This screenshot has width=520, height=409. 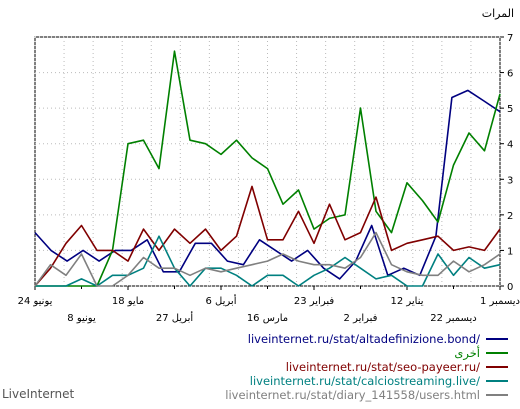 I want to click on x-tick-label: 27 أبريل, so click(x=175, y=317).